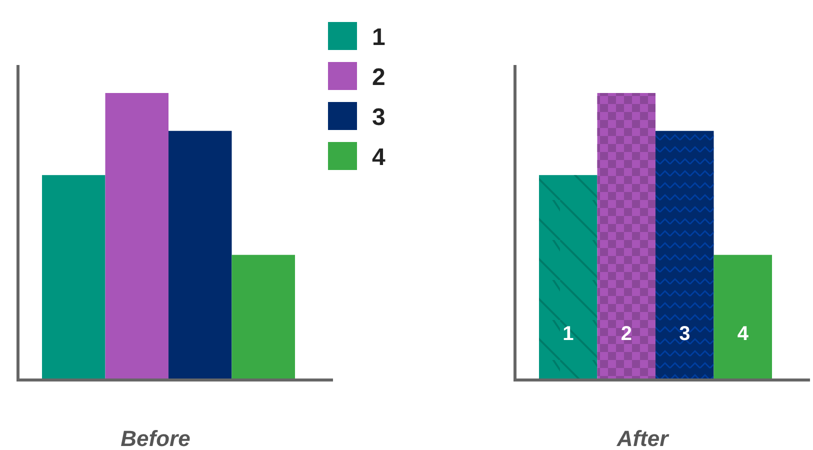 The height and width of the screenshot is (450, 813). I want to click on legend-label: 3, so click(379, 117).